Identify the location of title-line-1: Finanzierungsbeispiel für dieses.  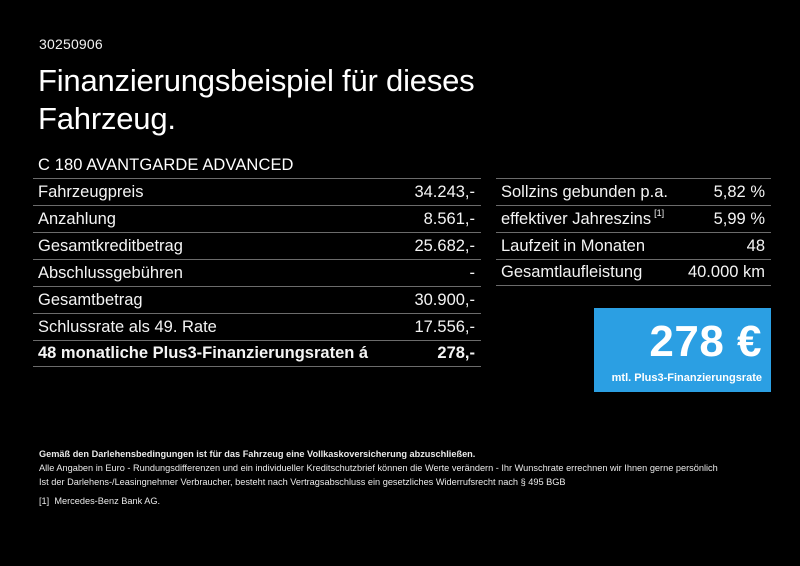
(256, 80).